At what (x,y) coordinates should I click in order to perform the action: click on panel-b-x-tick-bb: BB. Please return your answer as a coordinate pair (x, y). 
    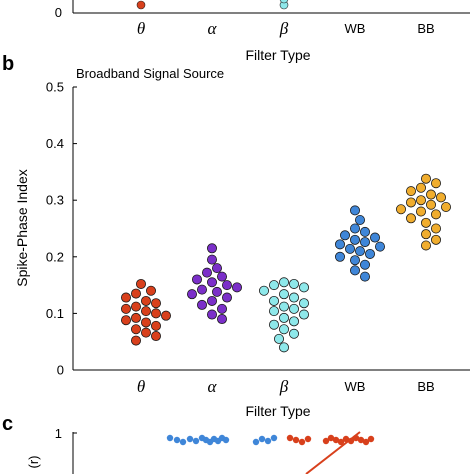
    Looking at the image, I should click on (425, 386).